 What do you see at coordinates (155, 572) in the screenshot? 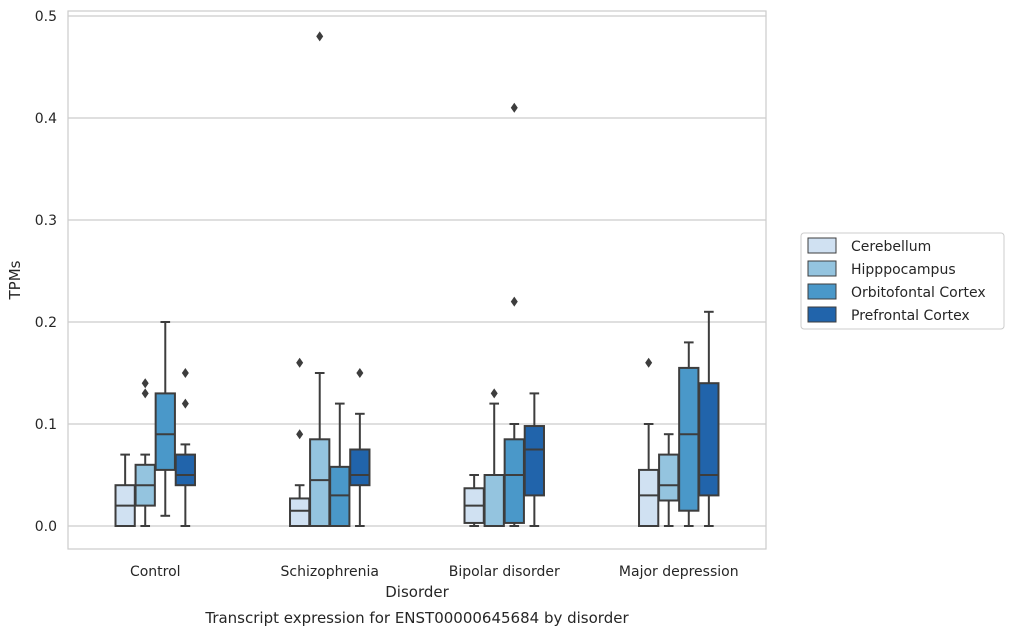
I see `x-tick-label: Control` at bounding box center [155, 572].